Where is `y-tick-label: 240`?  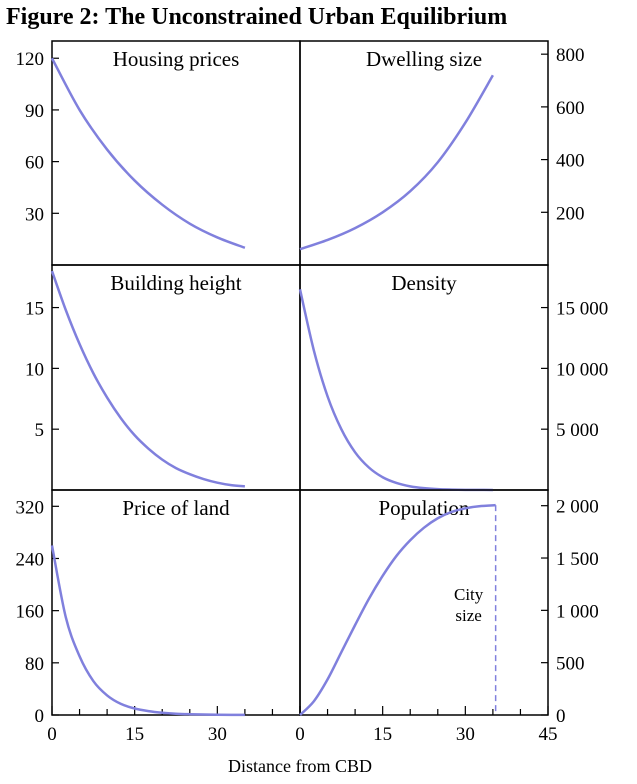
y-tick-label: 240 is located at coordinates (30, 559).